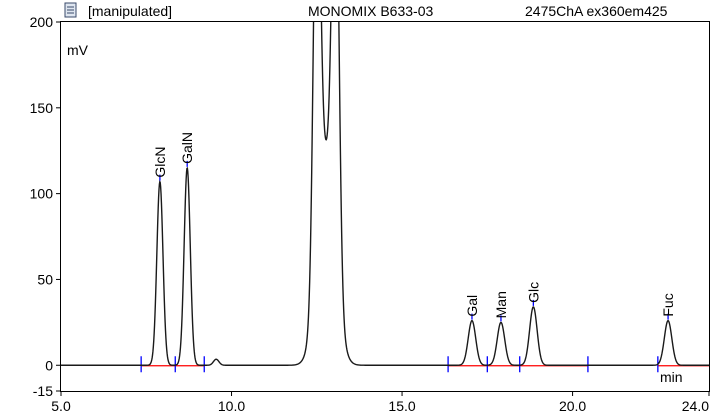  What do you see at coordinates (572, 406) in the screenshot?
I see `x-tick-label: 20.0` at bounding box center [572, 406].